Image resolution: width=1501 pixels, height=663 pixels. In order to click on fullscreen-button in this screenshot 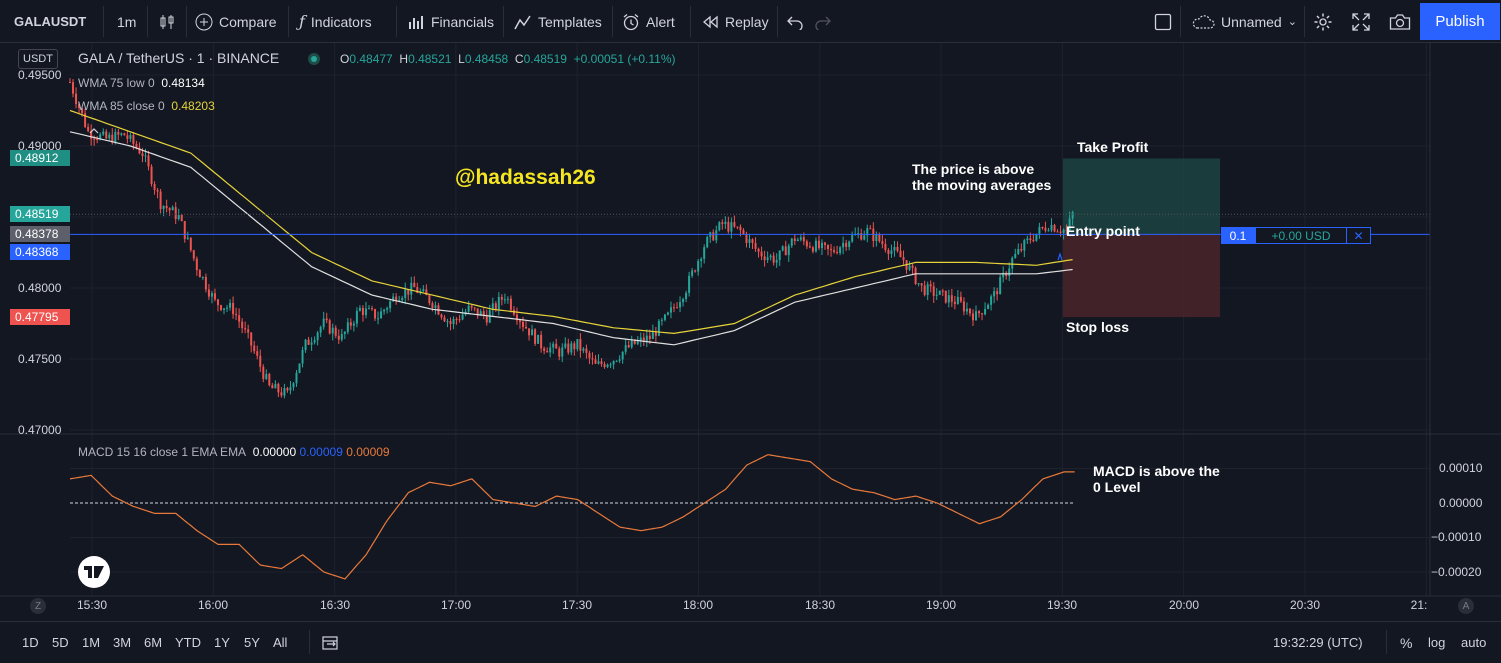, I will do `click(1361, 21)`.